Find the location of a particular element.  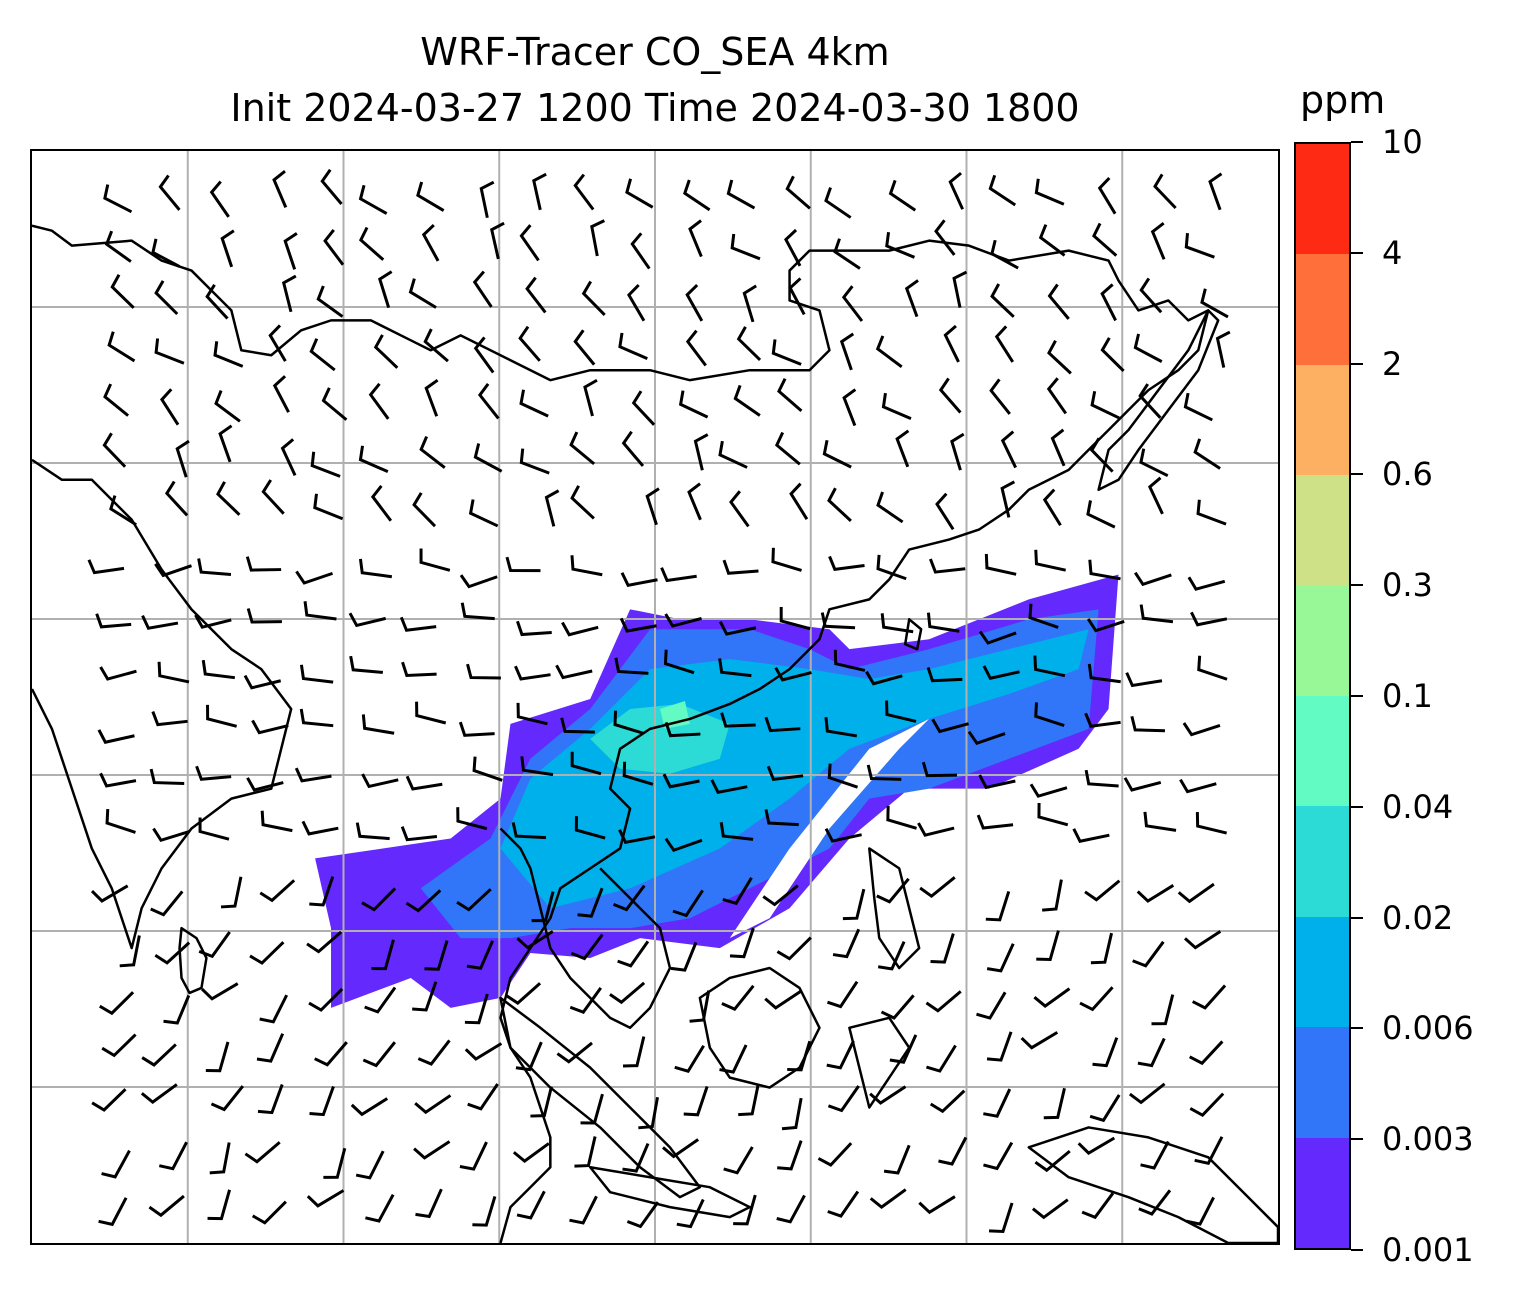

colorbar-segment is located at coordinates (1322, 199).